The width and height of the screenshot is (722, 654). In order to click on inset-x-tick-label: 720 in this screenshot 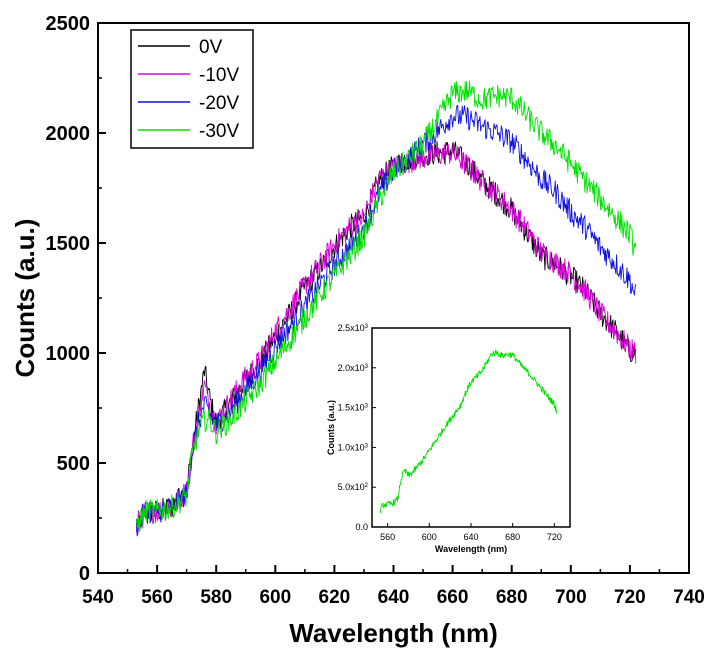, I will do `click(554, 537)`.